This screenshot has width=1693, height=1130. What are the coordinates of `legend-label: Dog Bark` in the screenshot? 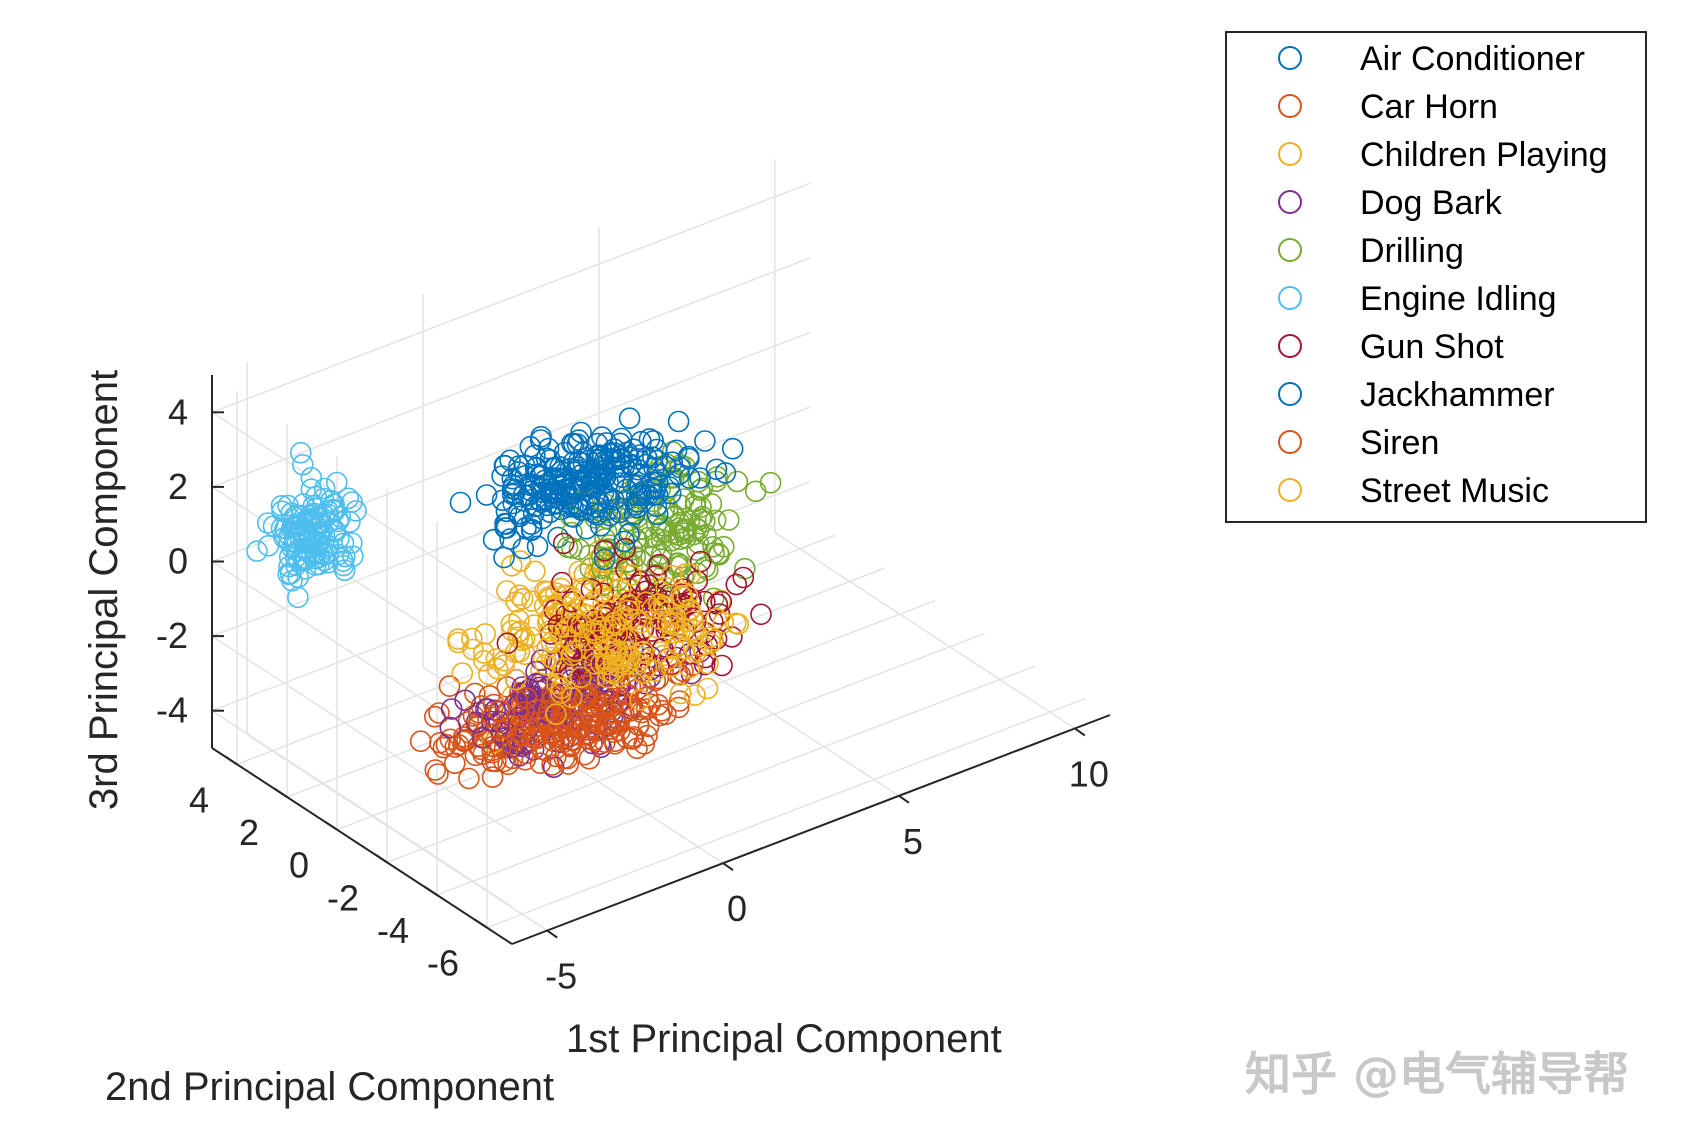 It's located at (1431, 203).